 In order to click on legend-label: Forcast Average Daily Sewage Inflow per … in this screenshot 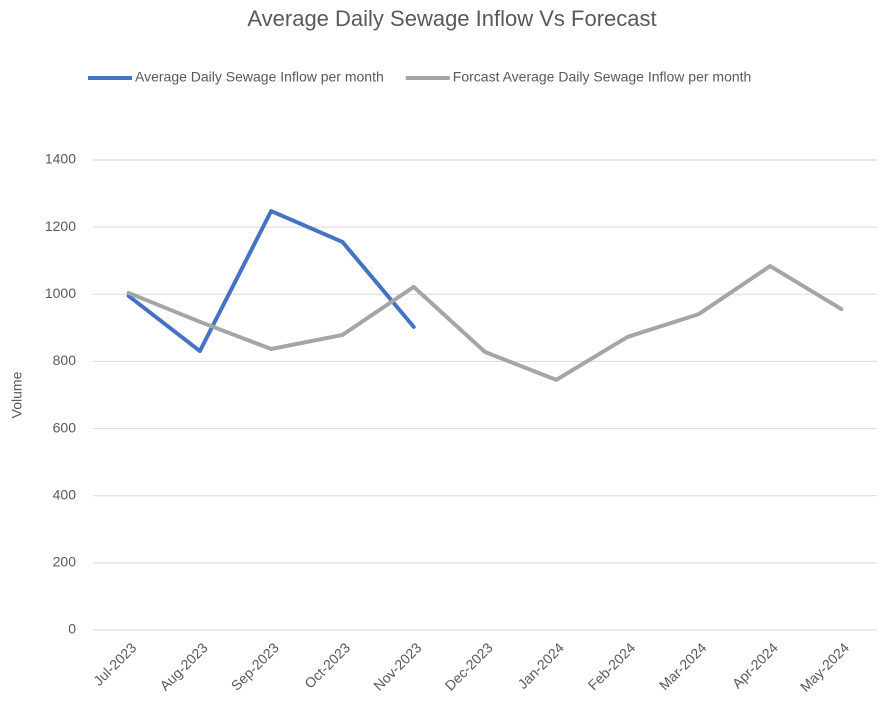, I will do `click(602, 77)`.